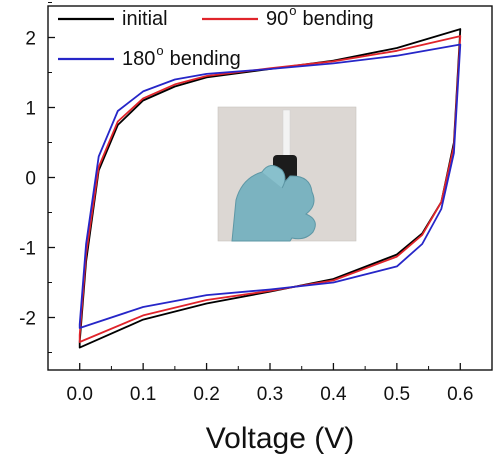  I want to click on x-axis: 0.0 0.1 0.2 0.3 0.4 0.5 0.6, so click(270, 384).